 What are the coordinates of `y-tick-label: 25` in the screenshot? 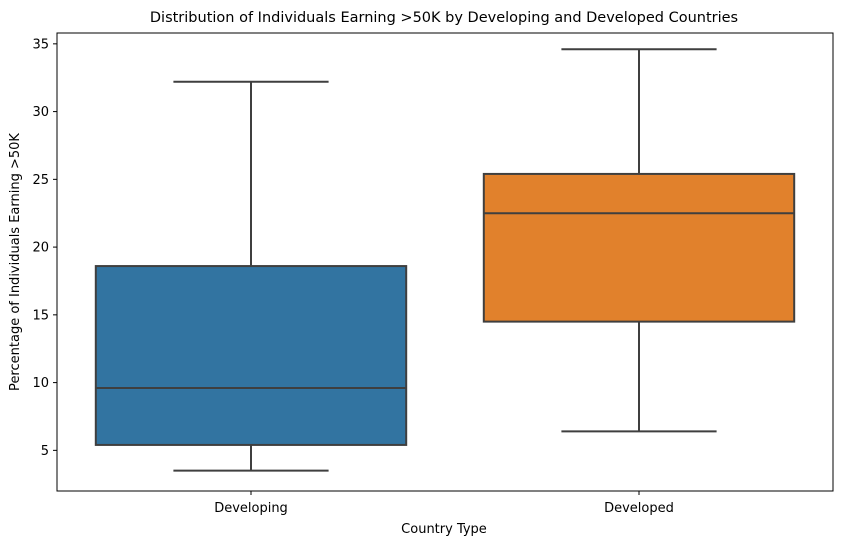 It's located at (40, 180).